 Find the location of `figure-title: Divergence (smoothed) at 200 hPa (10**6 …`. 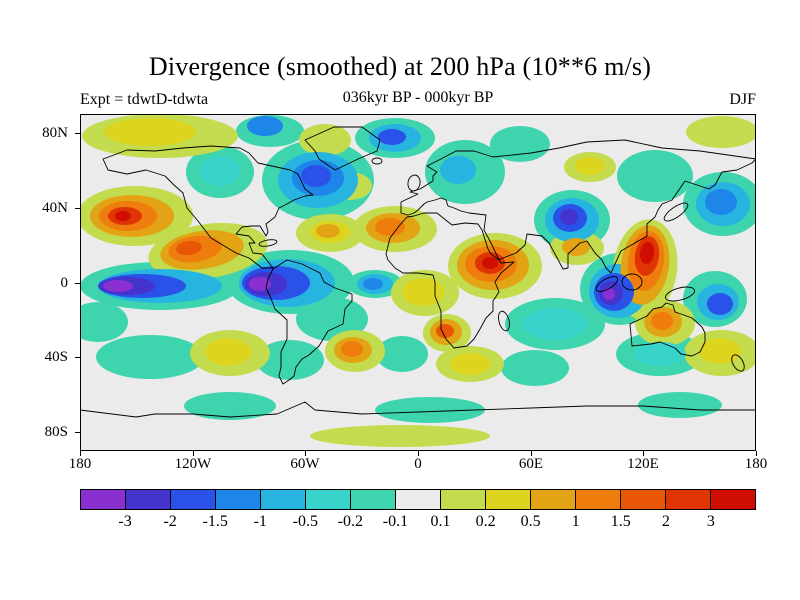

figure-title: Divergence (smoothed) at 200 hPa (10**6 … is located at coordinates (400, 66).